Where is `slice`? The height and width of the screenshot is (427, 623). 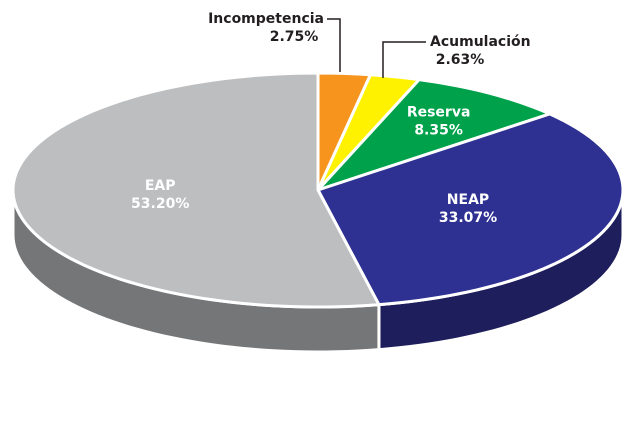
slice is located at coordinates (434, 135).